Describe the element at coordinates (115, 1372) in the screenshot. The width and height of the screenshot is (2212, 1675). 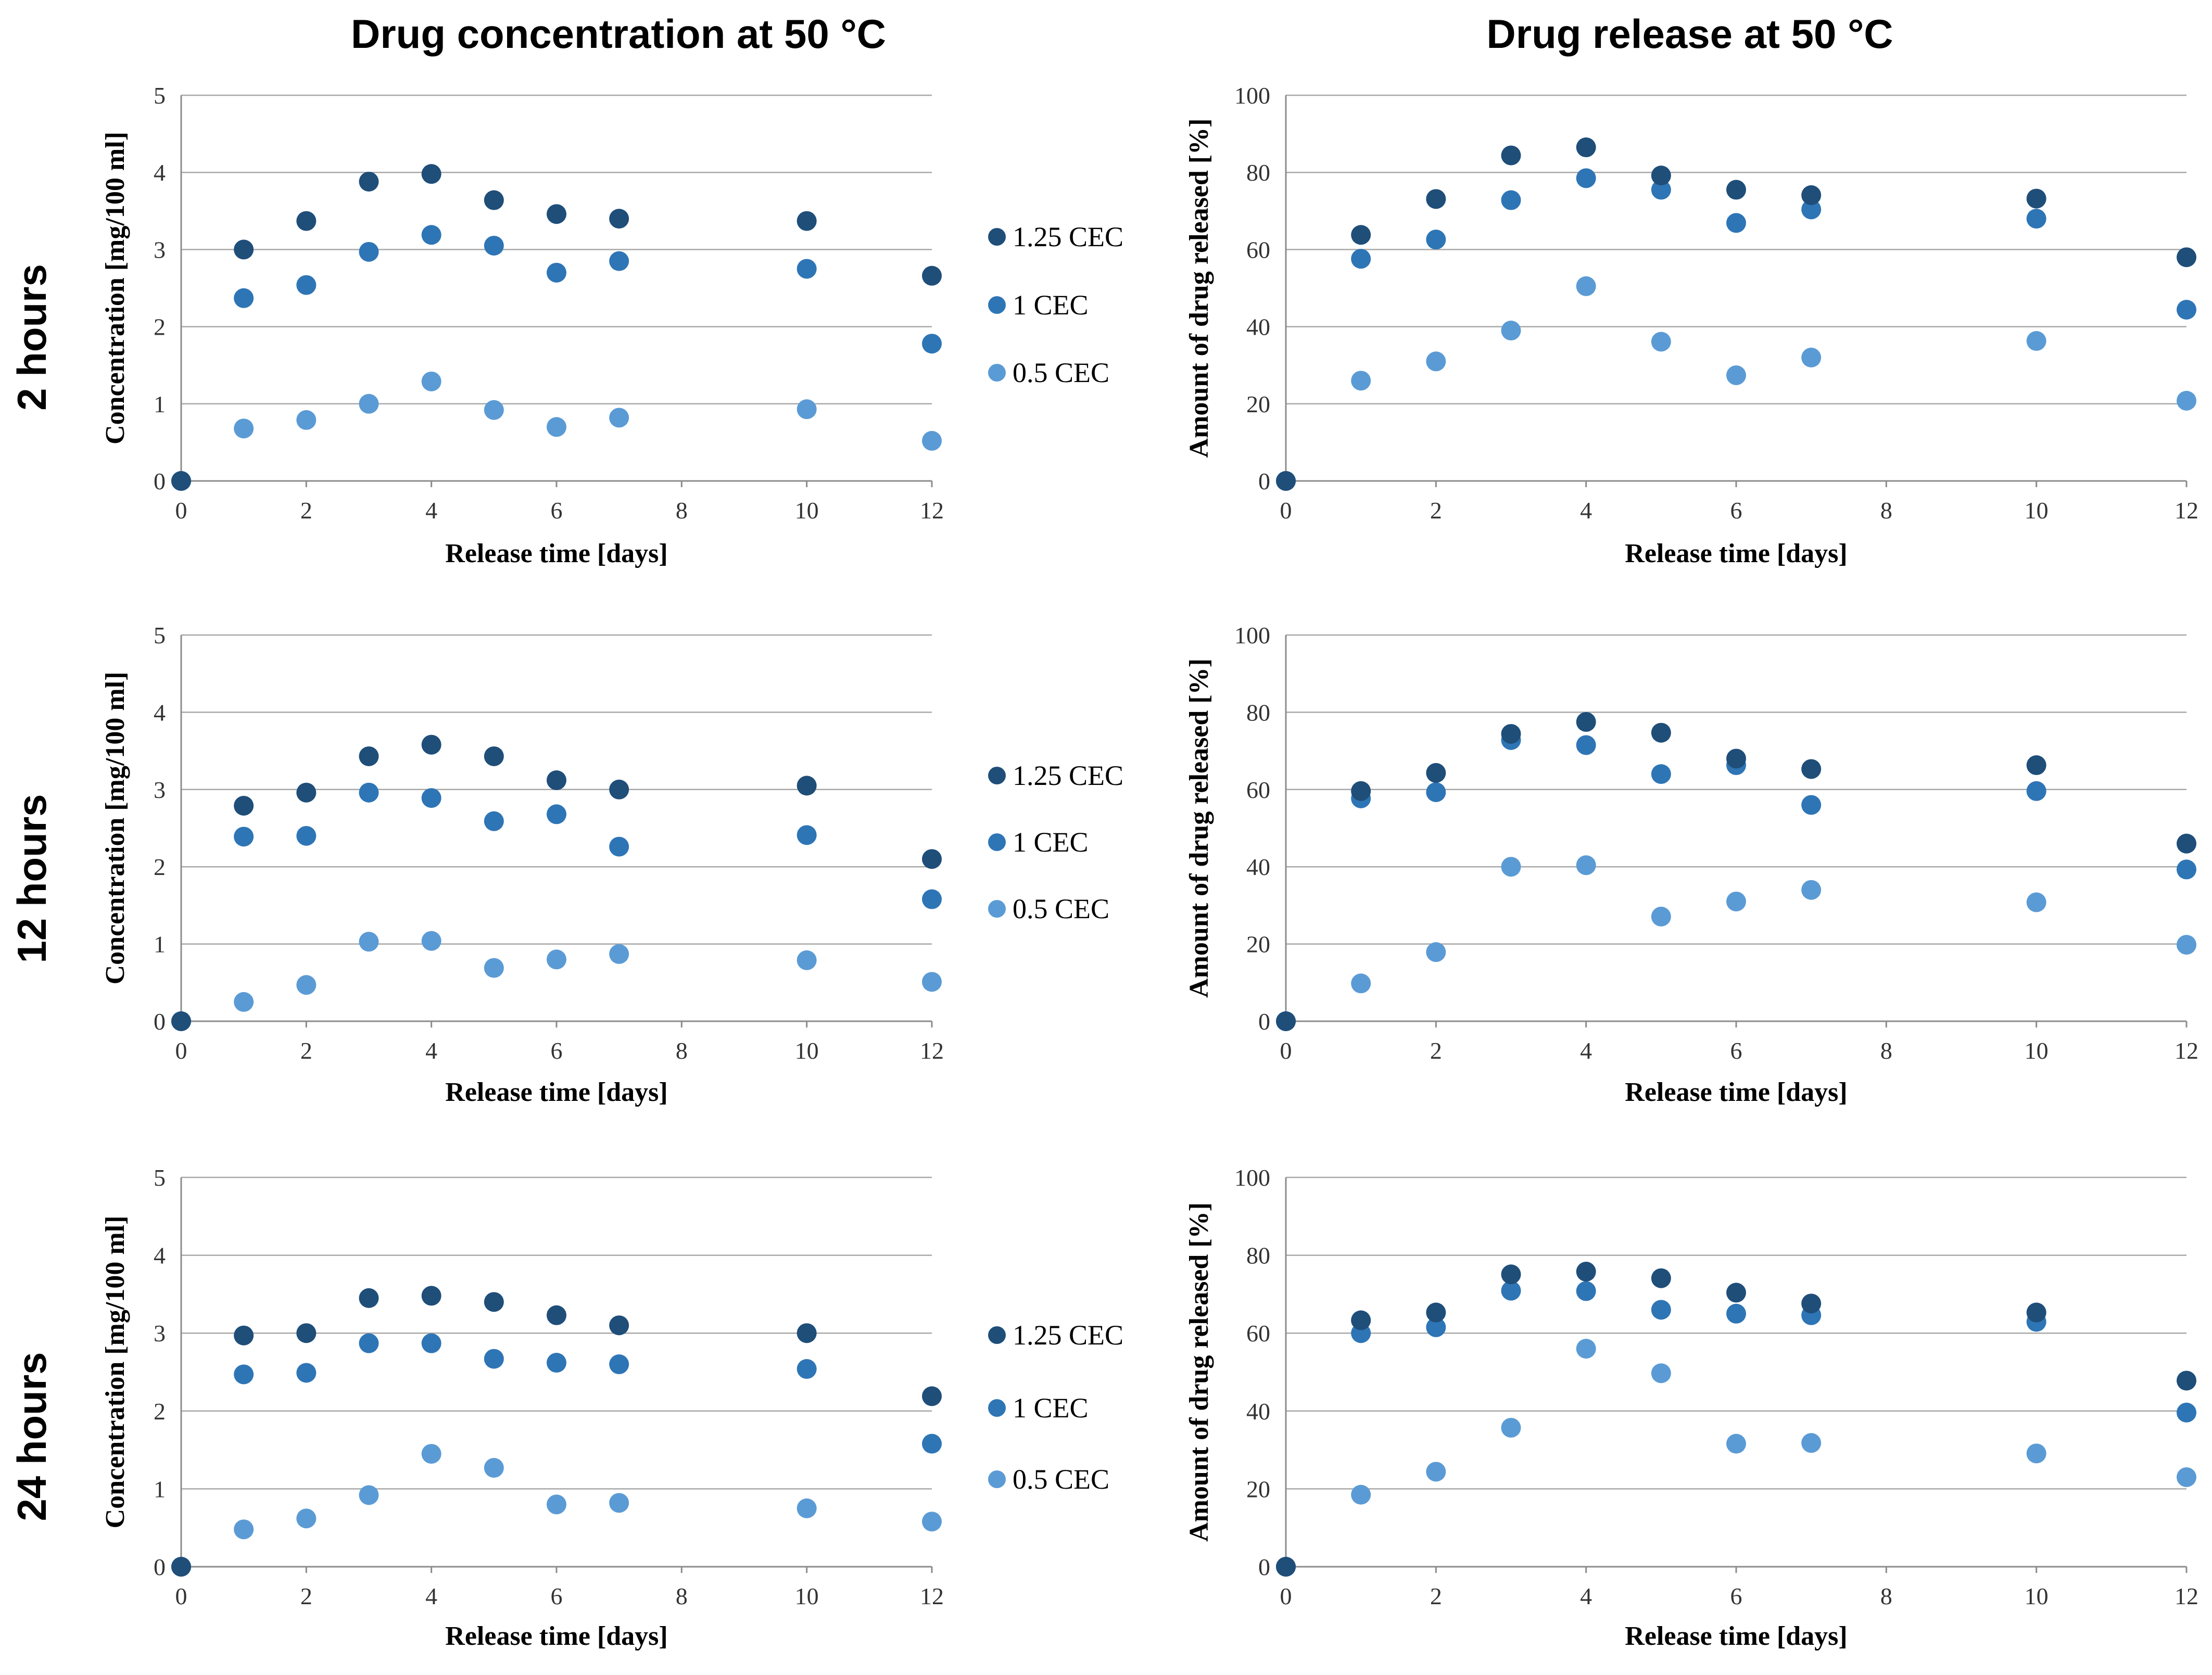
I see `y-axis-title: Concentration [mg/100 ml]` at that location.